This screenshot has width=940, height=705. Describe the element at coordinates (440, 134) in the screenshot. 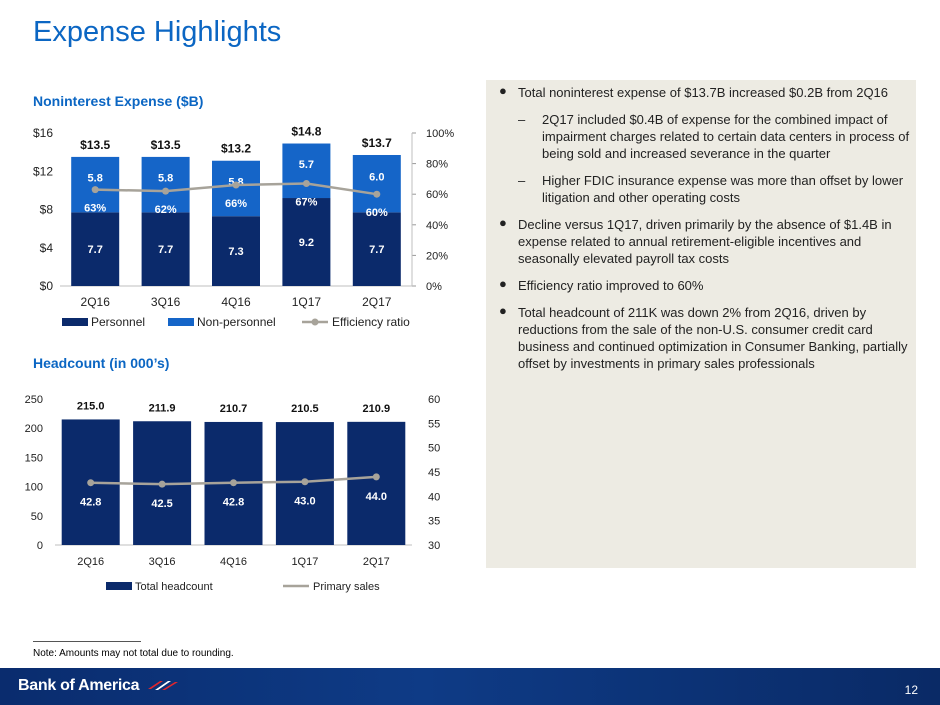

I see `y2-tick-label: 100%` at that location.